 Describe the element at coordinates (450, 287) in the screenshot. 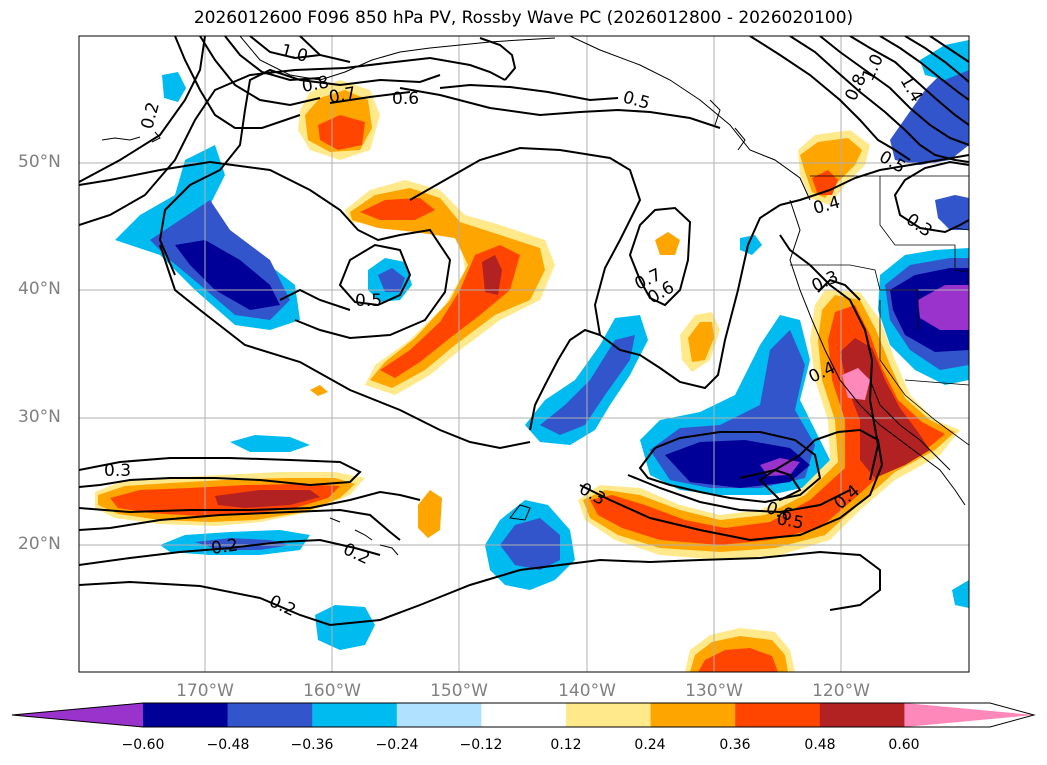

I see `positive-anomaly-center` at that location.